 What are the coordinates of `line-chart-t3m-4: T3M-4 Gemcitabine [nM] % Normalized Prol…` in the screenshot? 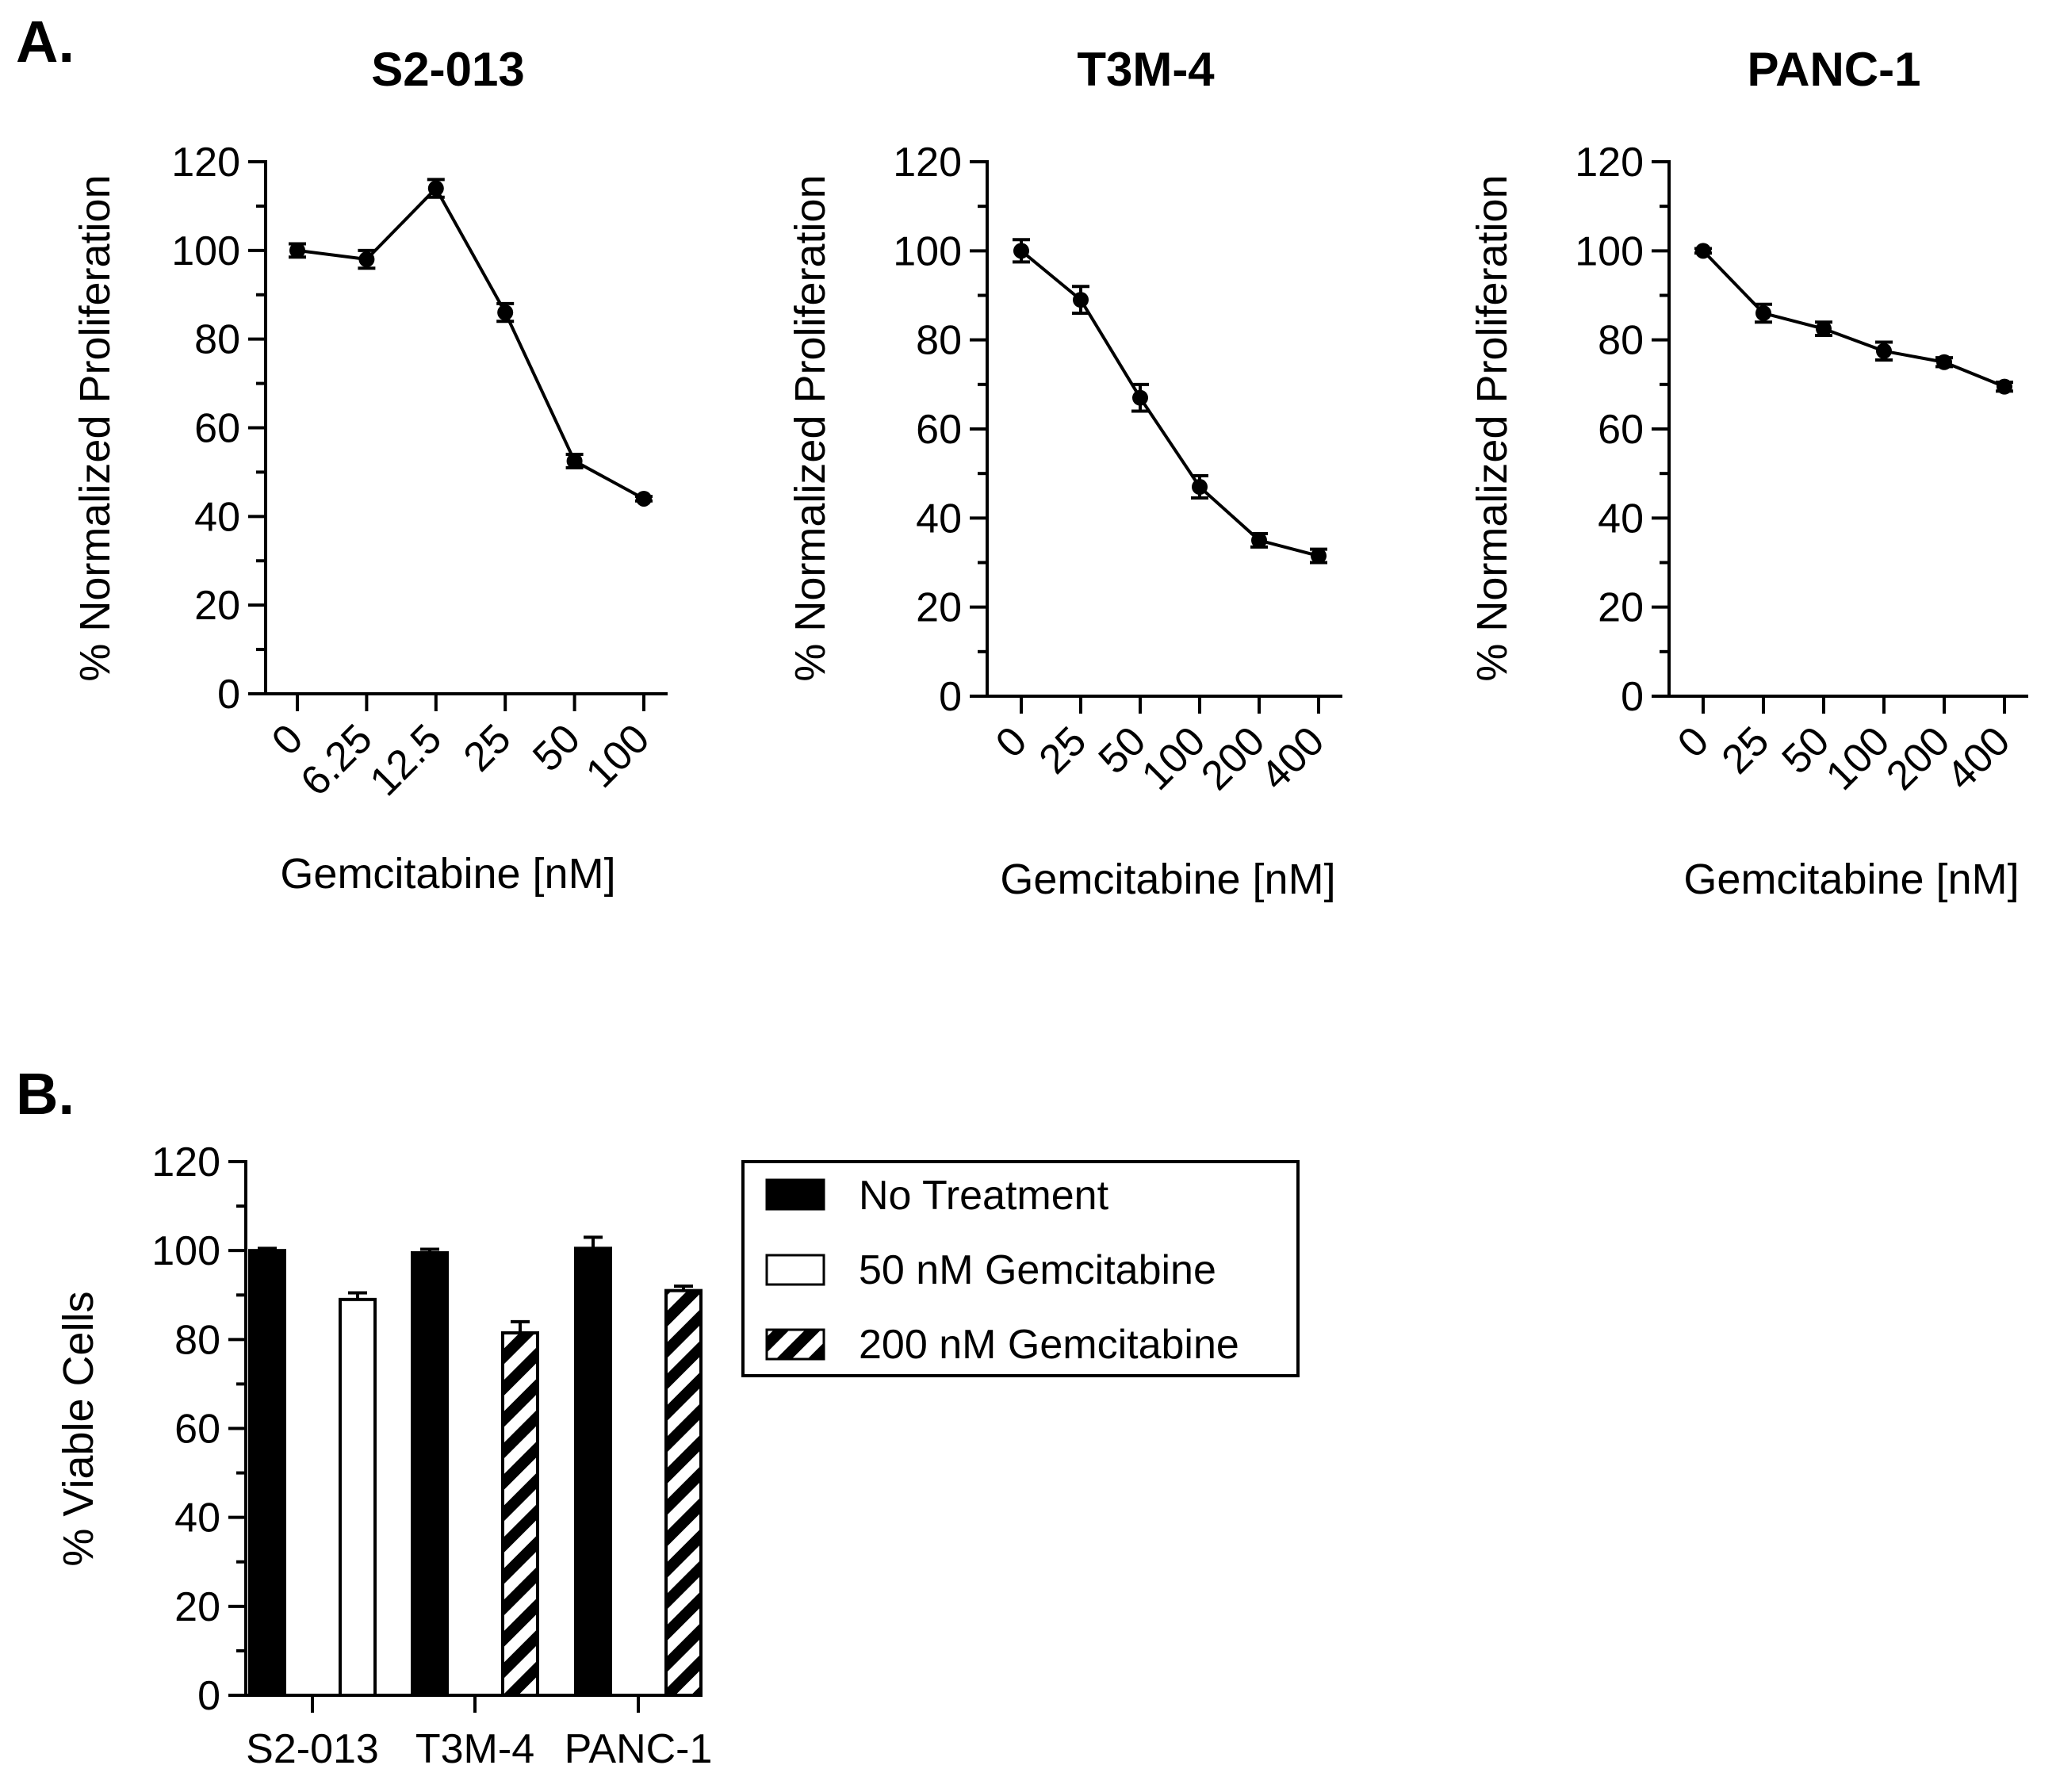 It's located at (1064, 473).